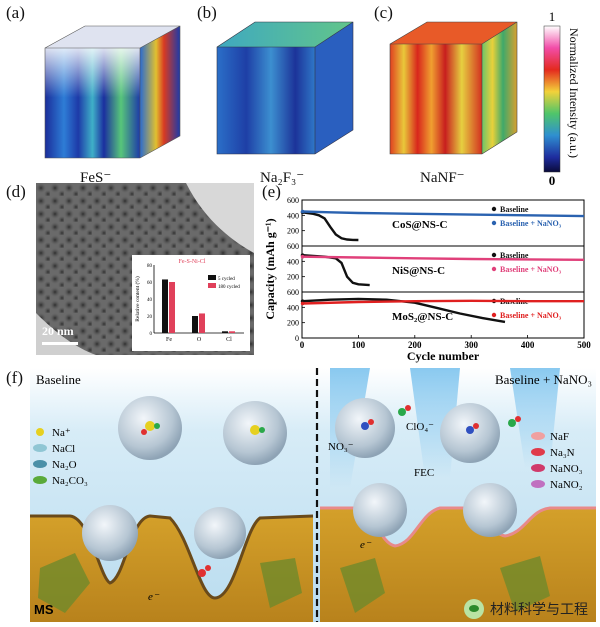 This screenshot has height=627, width=600. Describe the element at coordinates (150, 266) in the screenshot. I see `inset-y-tick-label: 80` at that location.